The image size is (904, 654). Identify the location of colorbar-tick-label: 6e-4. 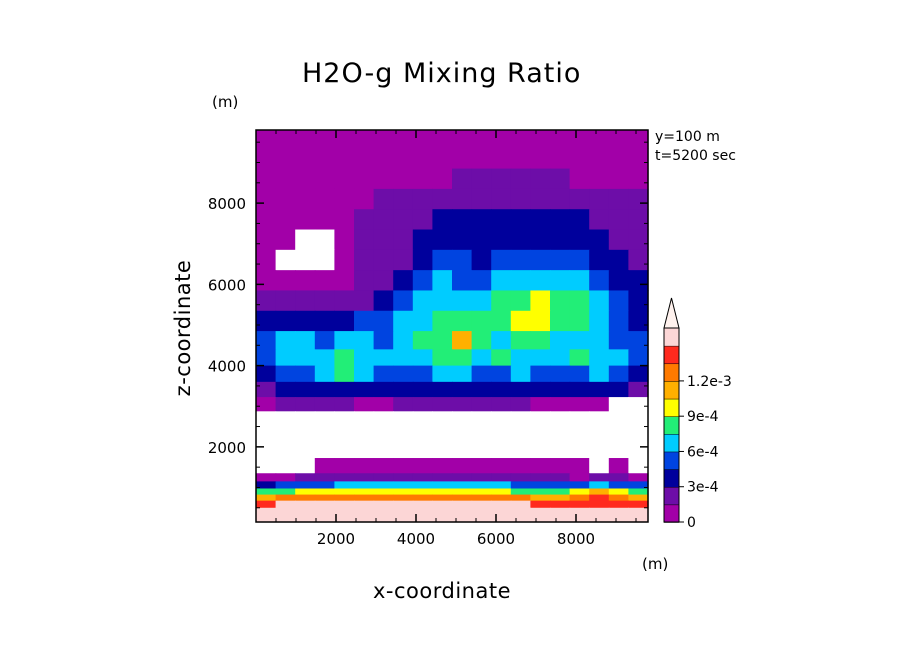
(703, 452).